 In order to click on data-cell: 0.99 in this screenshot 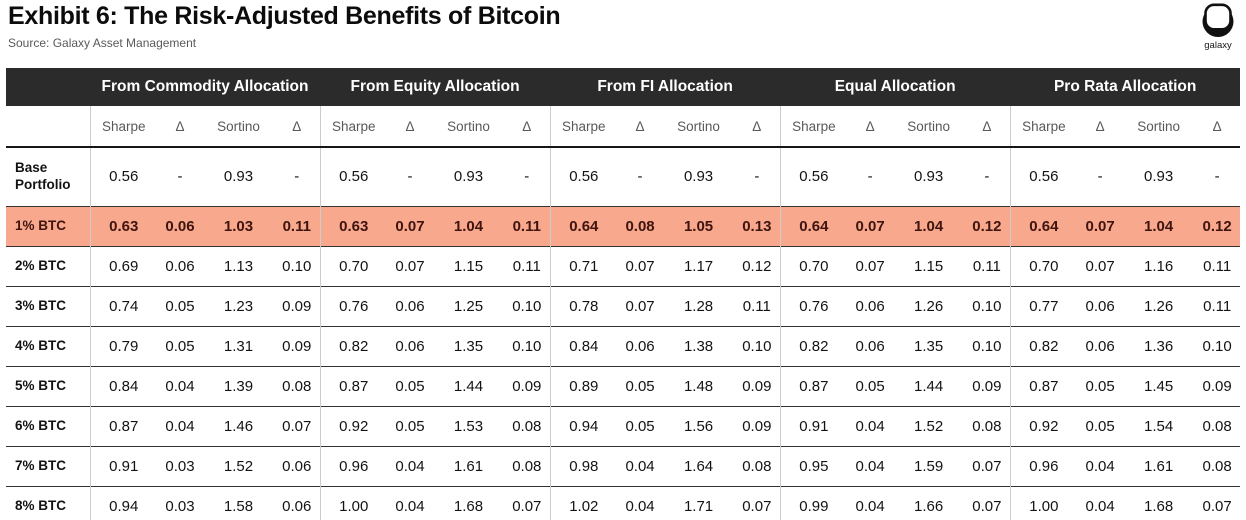, I will do `click(813, 502)`.